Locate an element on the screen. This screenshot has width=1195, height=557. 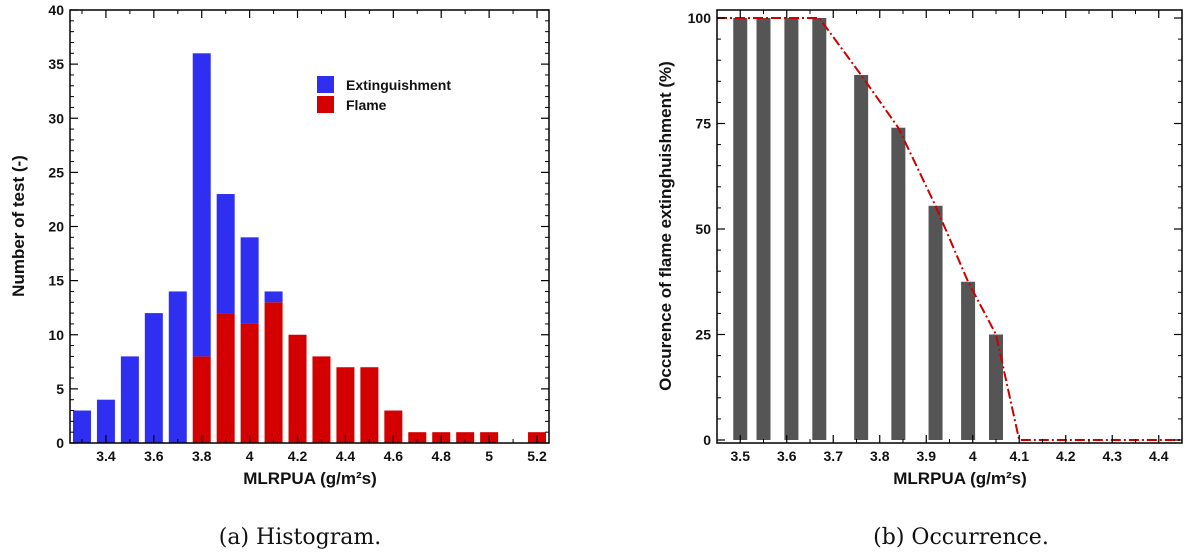
y-tick-label: 10 is located at coordinates (56, 335).